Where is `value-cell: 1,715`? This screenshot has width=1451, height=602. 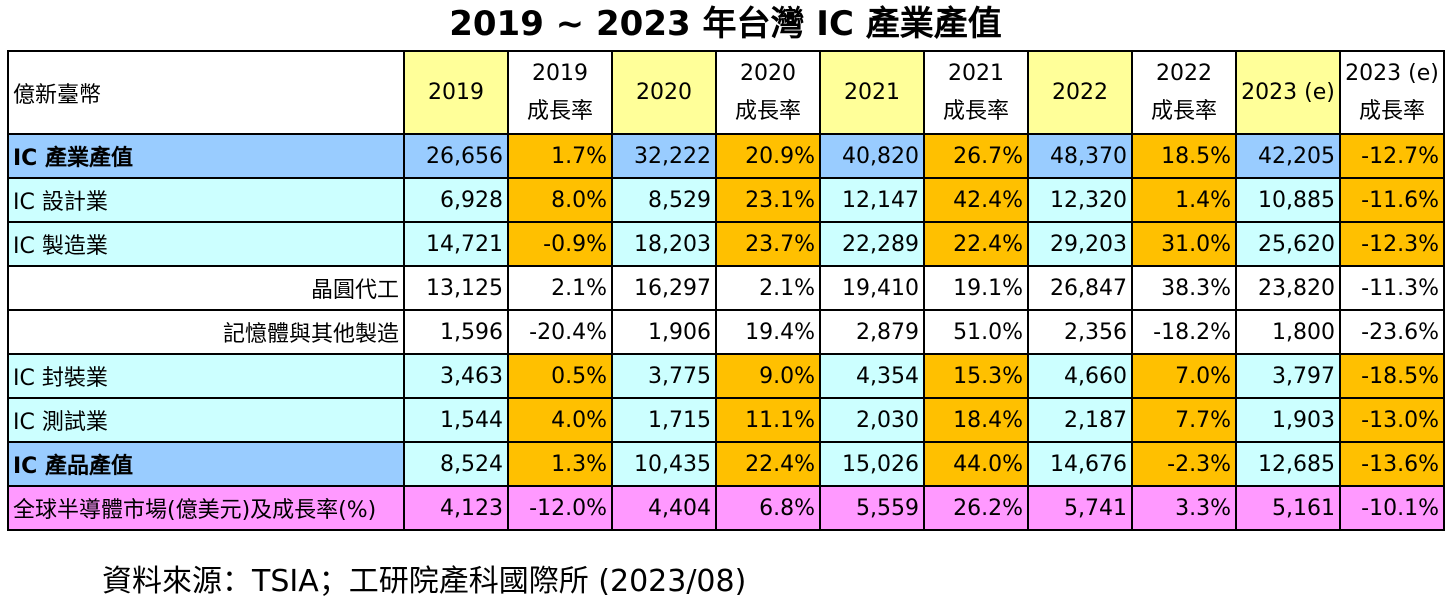
value-cell: 1,715 is located at coordinates (664, 420).